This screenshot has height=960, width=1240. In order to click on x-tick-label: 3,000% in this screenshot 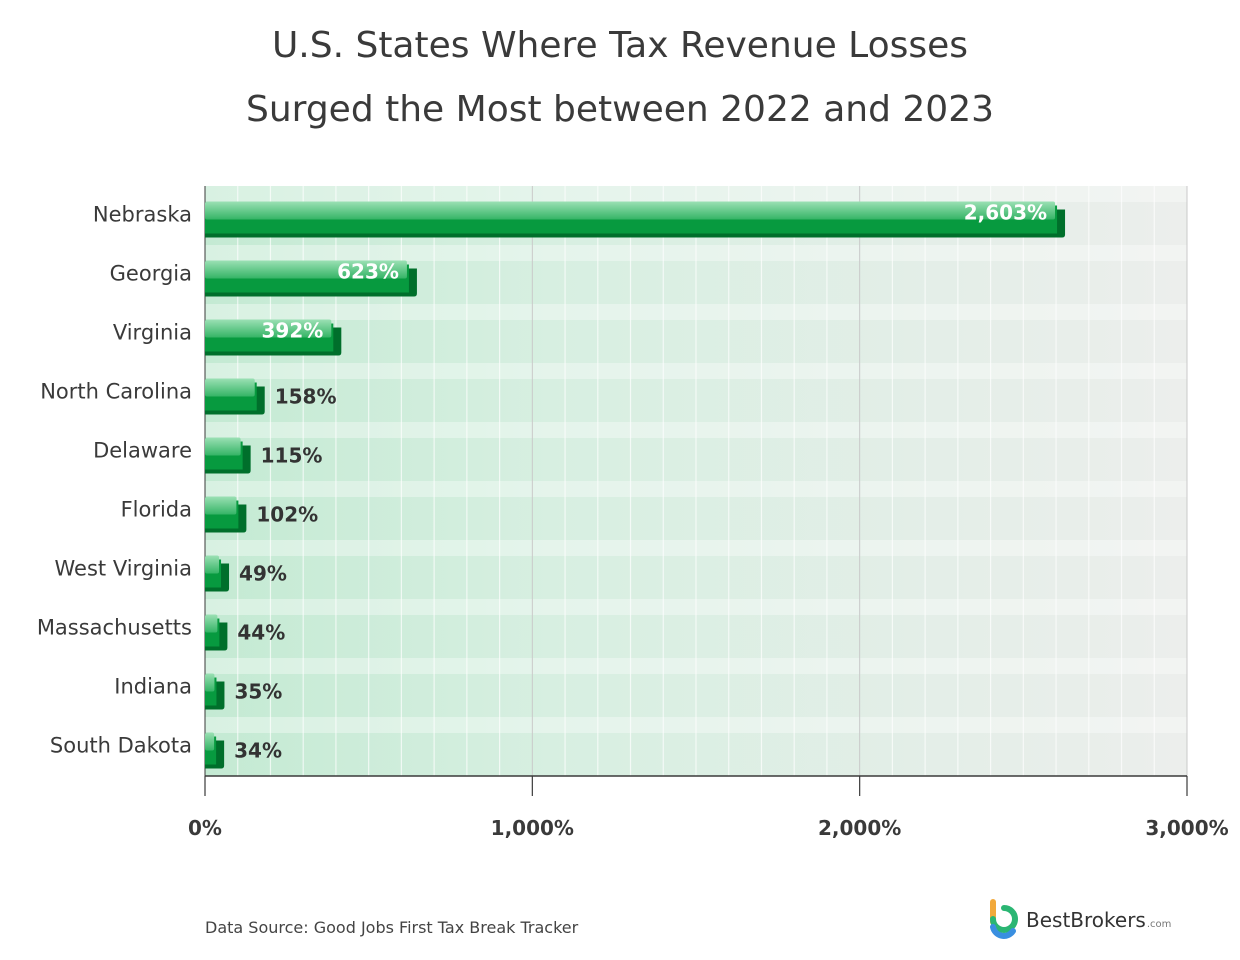, I will do `click(1186, 828)`.